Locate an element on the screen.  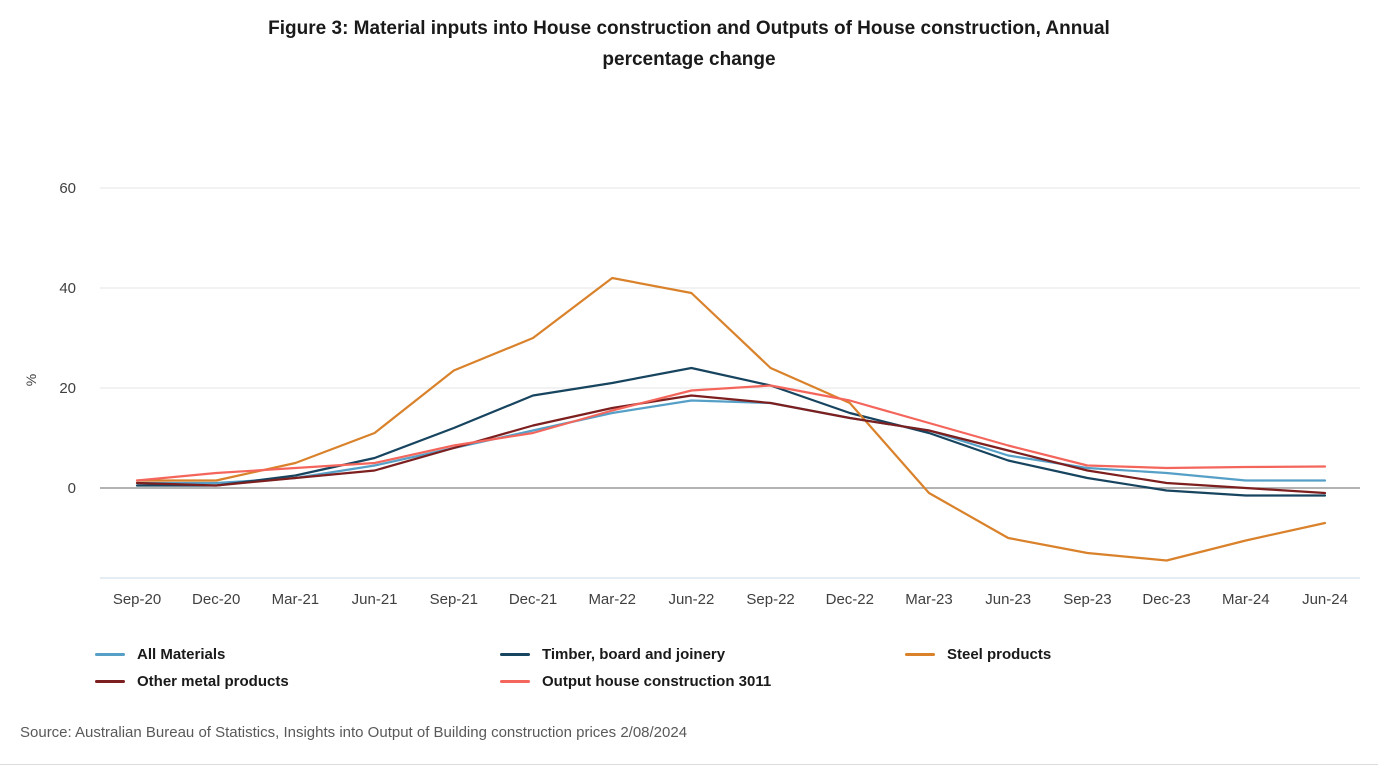
x-tick-label: Jun-22 is located at coordinates (691, 599).